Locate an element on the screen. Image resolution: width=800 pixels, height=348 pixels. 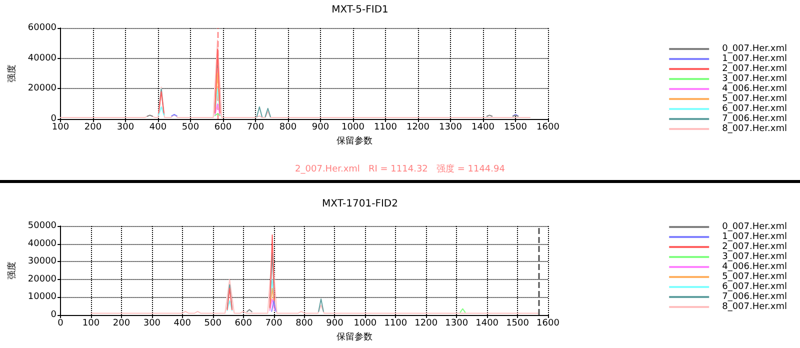
y-tick-label: 60000 is located at coordinates (42, 28).